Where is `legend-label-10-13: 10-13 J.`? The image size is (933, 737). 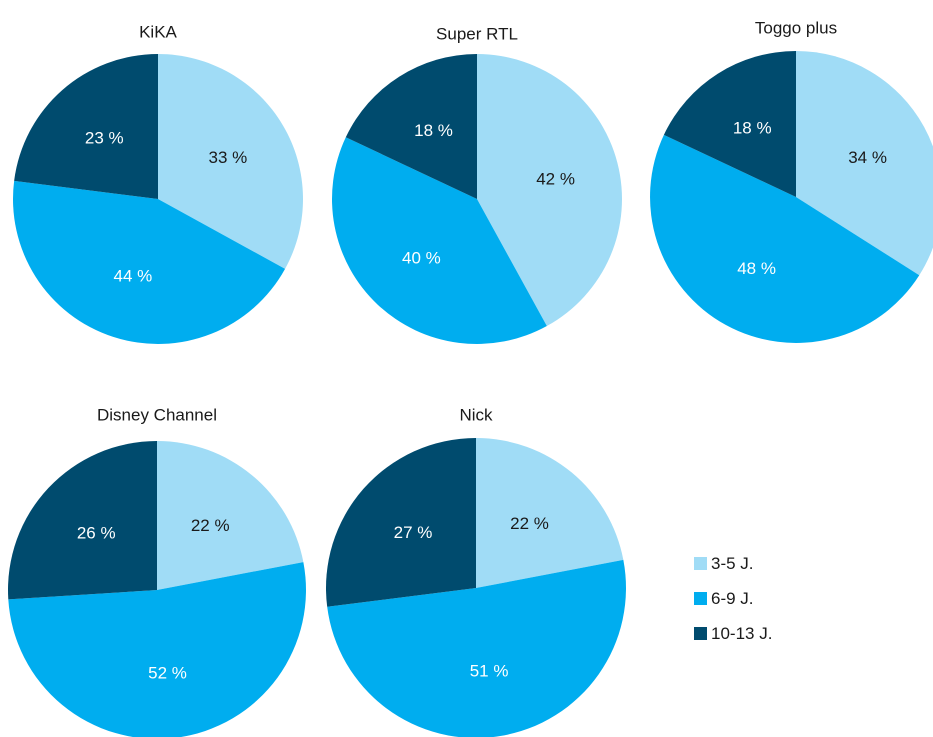 legend-label-10-13: 10-13 J. is located at coordinates (742, 633).